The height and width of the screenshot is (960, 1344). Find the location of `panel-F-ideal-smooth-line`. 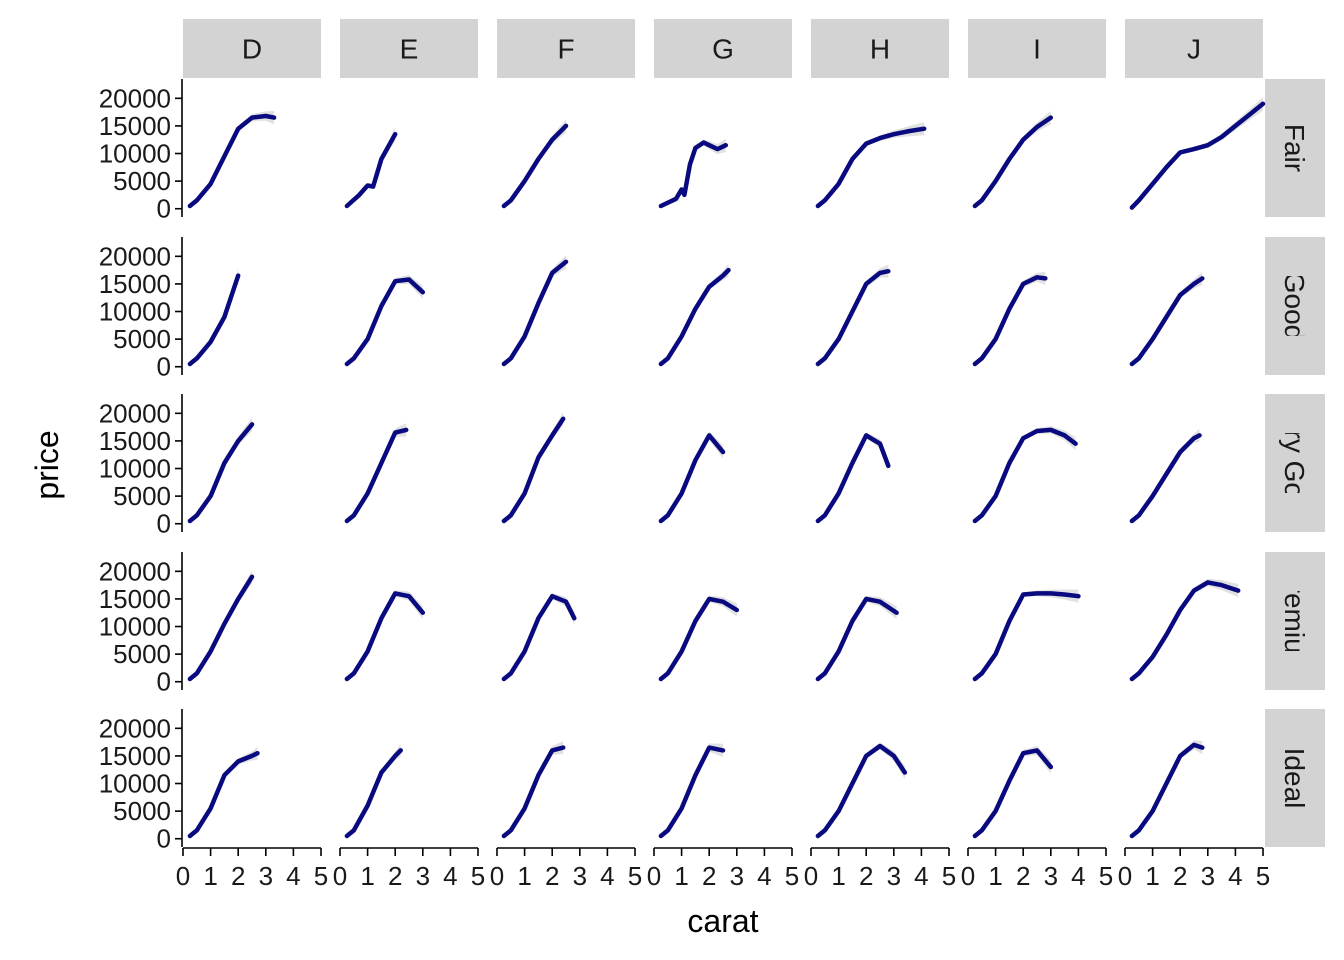

panel-F-ideal-smooth-line is located at coordinates (533, 792).